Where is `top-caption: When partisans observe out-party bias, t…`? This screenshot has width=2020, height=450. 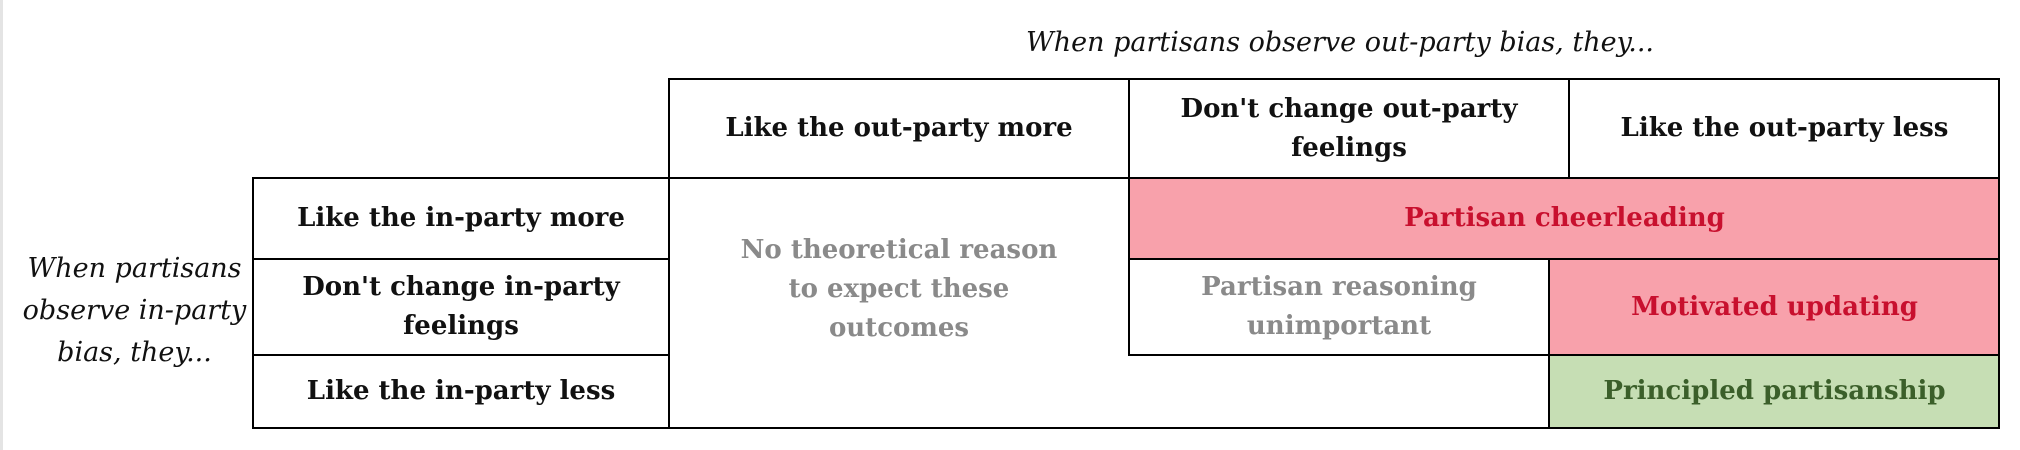
top-caption: When partisans observe out-party bias, t… is located at coordinates (1339, 42).